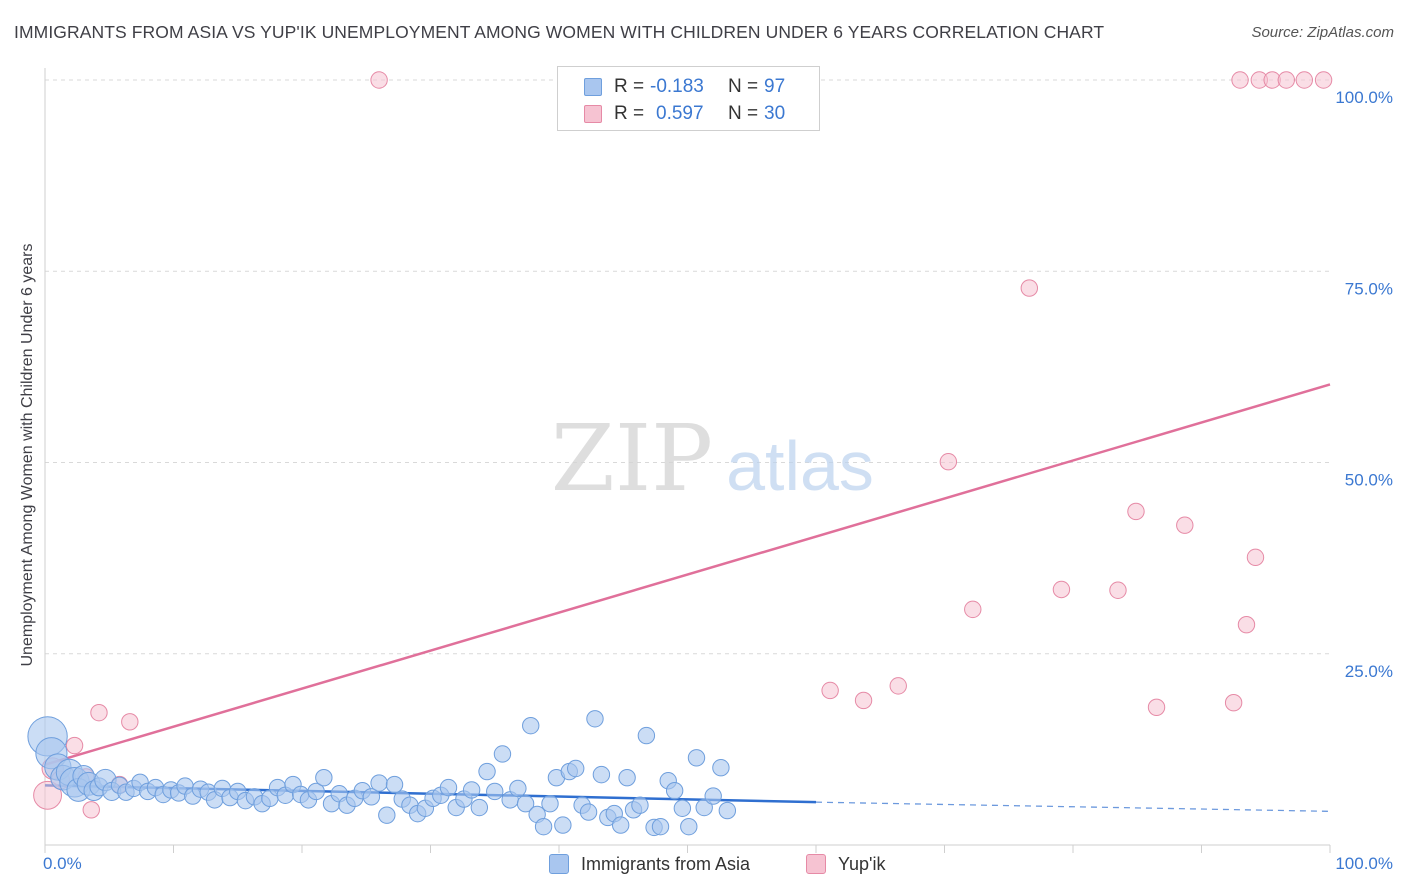 This screenshot has height=892, width=1406. I want to click on x-tick-label: 100.0%, so click(1364, 863).